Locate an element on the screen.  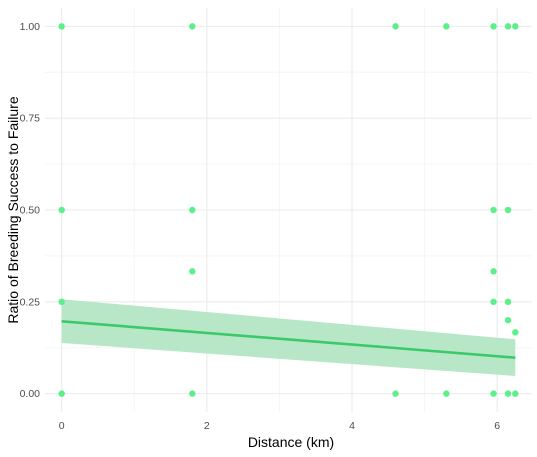
x-tick-label: 0 is located at coordinates (62, 426).